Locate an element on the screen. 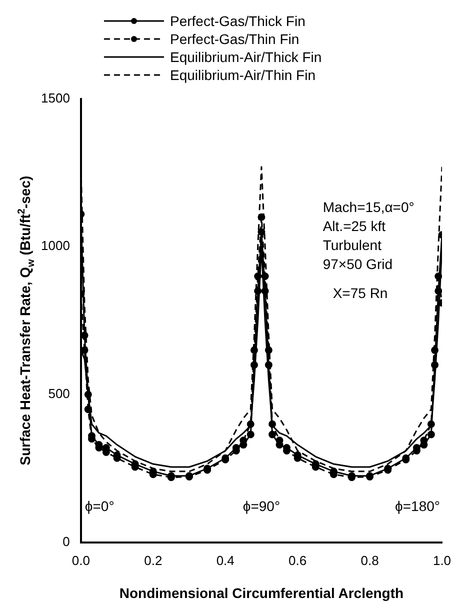 The height and width of the screenshot is (614, 464). y-axis-title: Surface Heat-Transfer Rate, Qw (Btu/ft2-sec) is located at coordinates (27, 321).